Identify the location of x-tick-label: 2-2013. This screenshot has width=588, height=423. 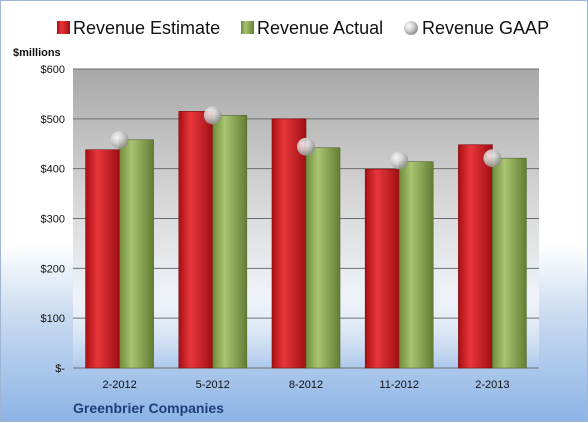
(492, 385).